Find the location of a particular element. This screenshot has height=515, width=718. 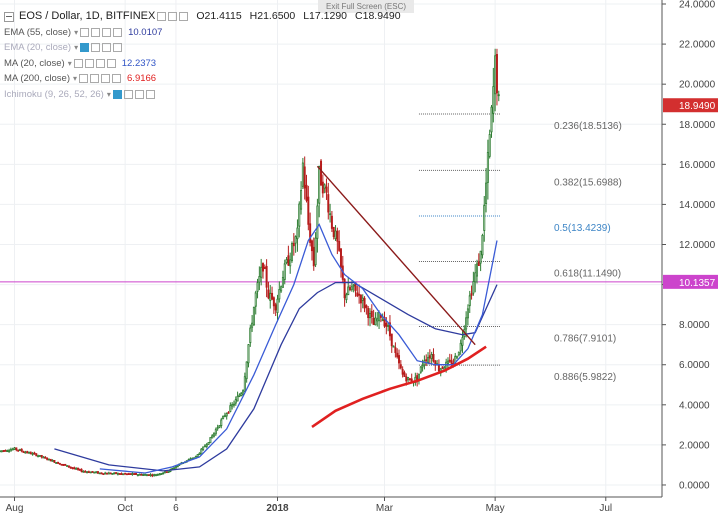

indicator-row: EMA (55, close) ▾ 10.0107 is located at coordinates (202, 33).